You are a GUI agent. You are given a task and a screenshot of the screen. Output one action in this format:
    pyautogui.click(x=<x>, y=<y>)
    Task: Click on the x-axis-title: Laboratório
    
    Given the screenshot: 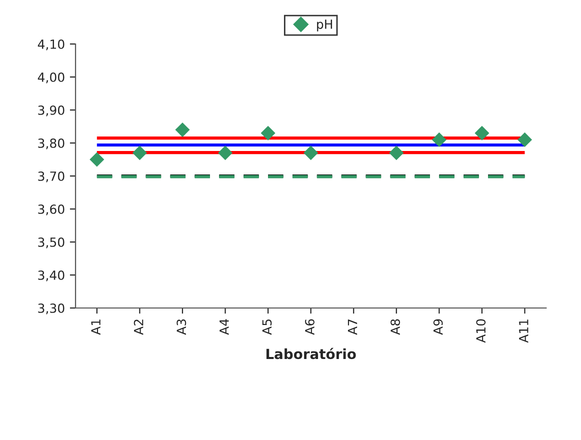 What is the action you would take?
    pyautogui.click(x=311, y=354)
    